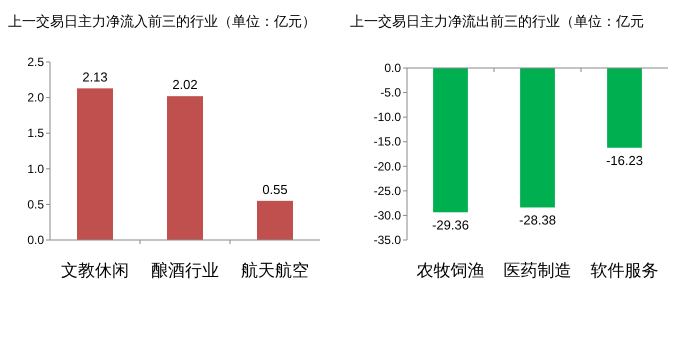 Image resolution: width=684 pixels, height=341 pixels. What do you see at coordinates (388, 166) in the screenshot?
I see `y-tick-label: -20.0` at bounding box center [388, 166].